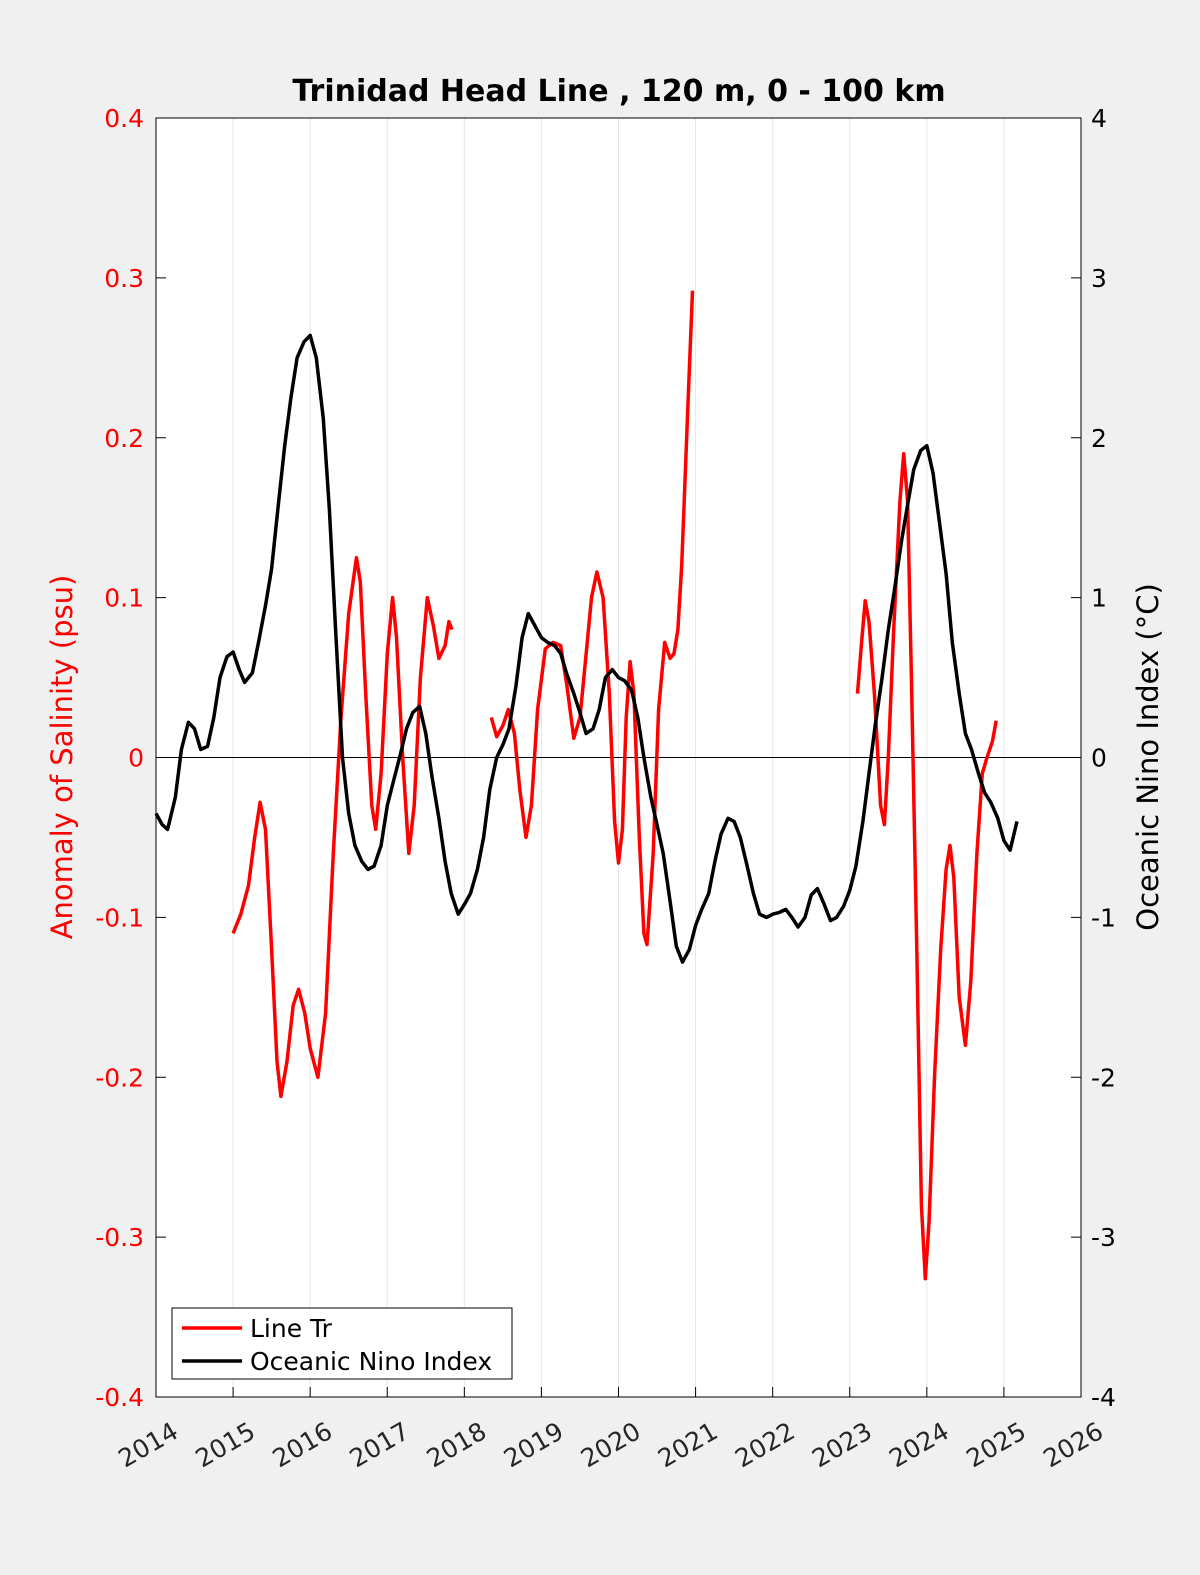 The width and height of the screenshot is (1200, 1575). I want to click on legend-label-line-tr: Line Tr, so click(291, 1328).